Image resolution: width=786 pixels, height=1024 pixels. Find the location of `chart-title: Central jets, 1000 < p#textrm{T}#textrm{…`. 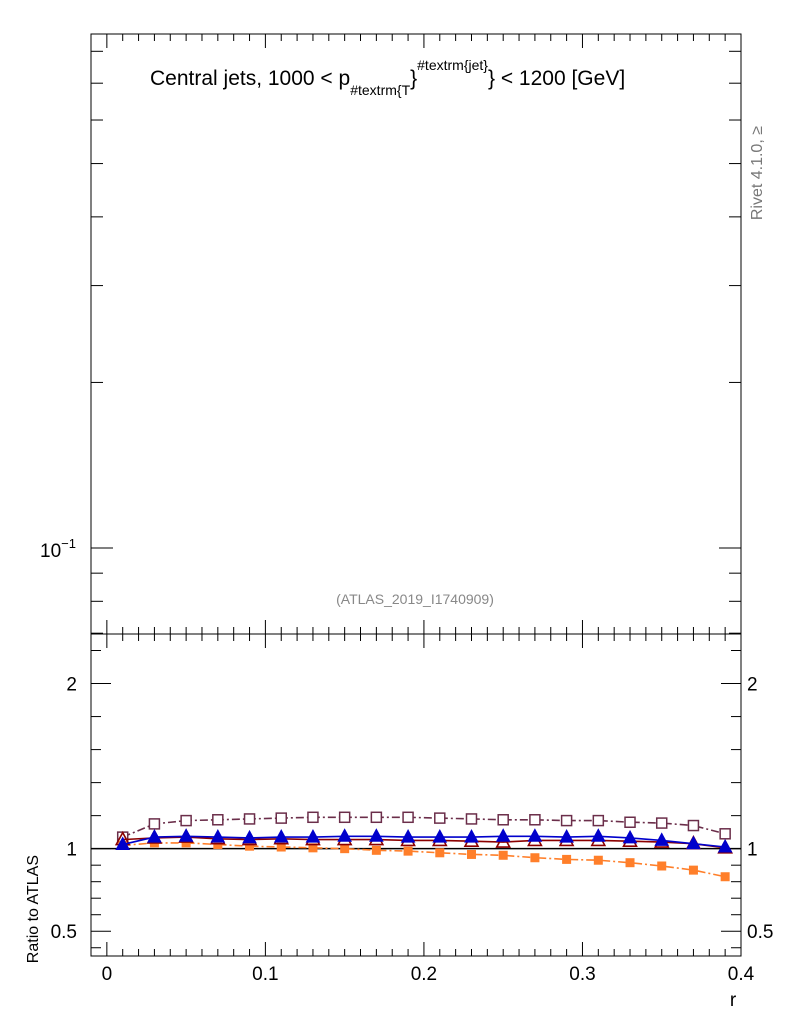

chart-title: Central jets, 1000 < p#textrm{T}#textrm{… is located at coordinates (387, 77).